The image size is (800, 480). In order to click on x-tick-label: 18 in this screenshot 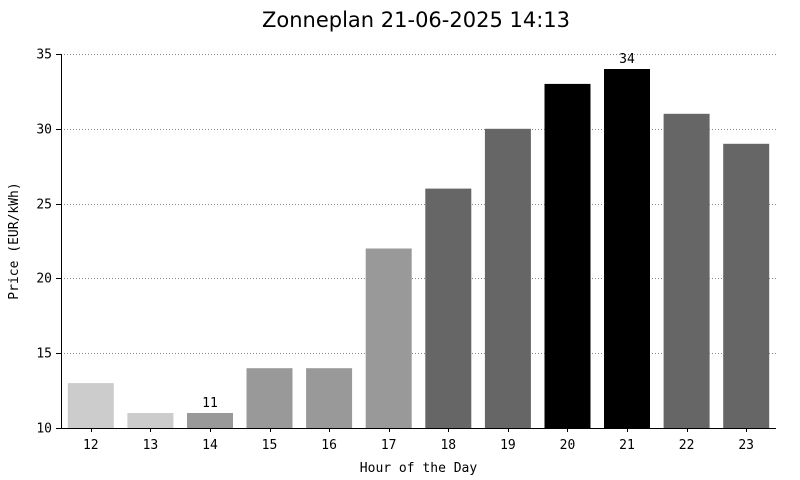, I will do `click(448, 445)`.